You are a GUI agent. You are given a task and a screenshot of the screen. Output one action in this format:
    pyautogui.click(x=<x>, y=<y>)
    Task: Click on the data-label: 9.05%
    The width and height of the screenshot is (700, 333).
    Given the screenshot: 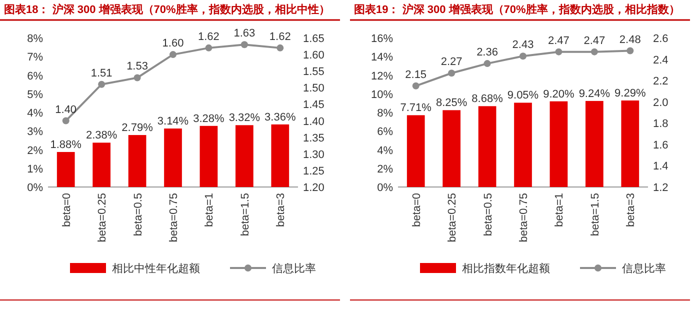 What is the action you would take?
    pyautogui.click(x=523, y=96)
    